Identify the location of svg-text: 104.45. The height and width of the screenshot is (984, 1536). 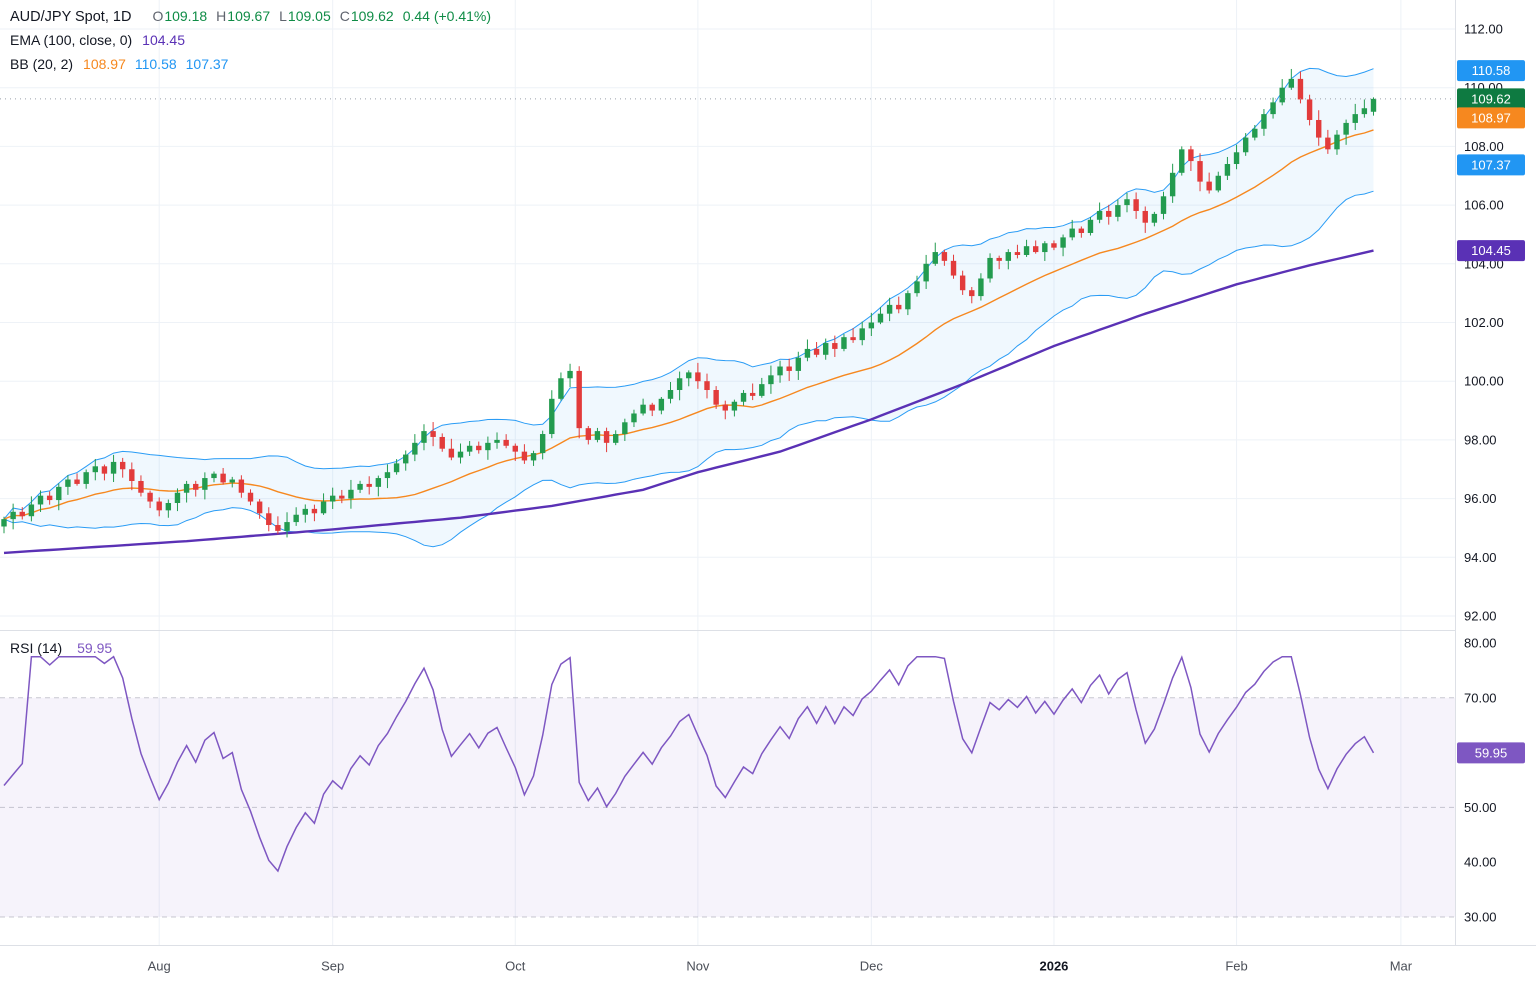
(1491, 250).